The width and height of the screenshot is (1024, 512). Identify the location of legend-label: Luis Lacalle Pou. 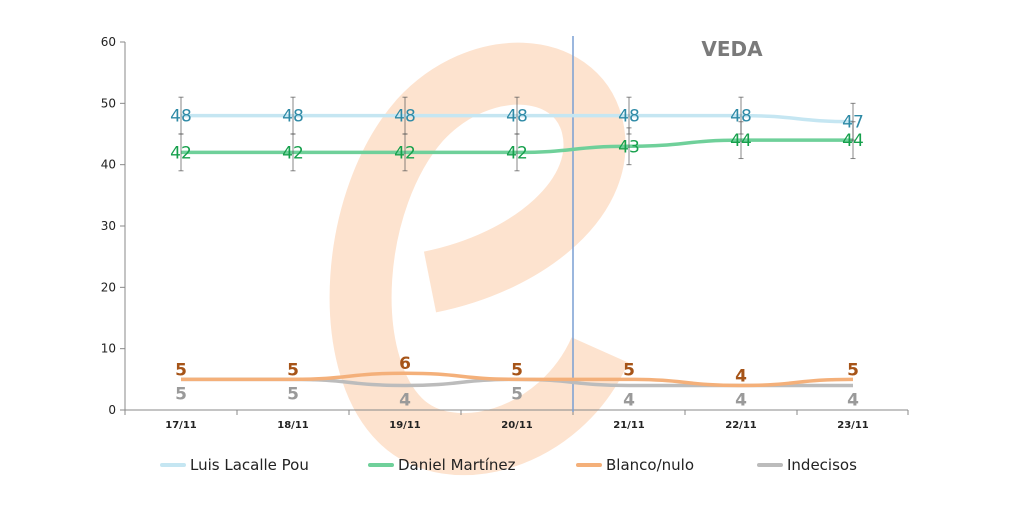
(249, 465).